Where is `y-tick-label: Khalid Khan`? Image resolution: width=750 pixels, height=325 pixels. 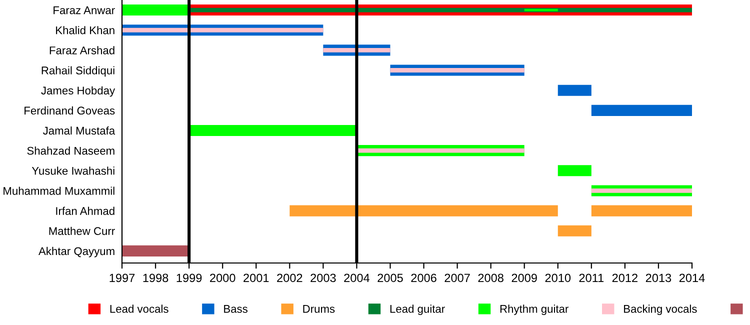 y-tick-label: Khalid Khan is located at coordinates (85, 30).